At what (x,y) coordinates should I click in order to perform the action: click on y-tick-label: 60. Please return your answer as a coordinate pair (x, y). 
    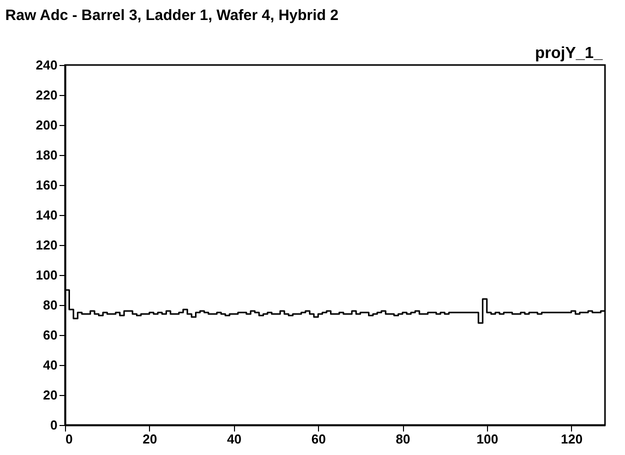
    Looking at the image, I should click on (50, 335).